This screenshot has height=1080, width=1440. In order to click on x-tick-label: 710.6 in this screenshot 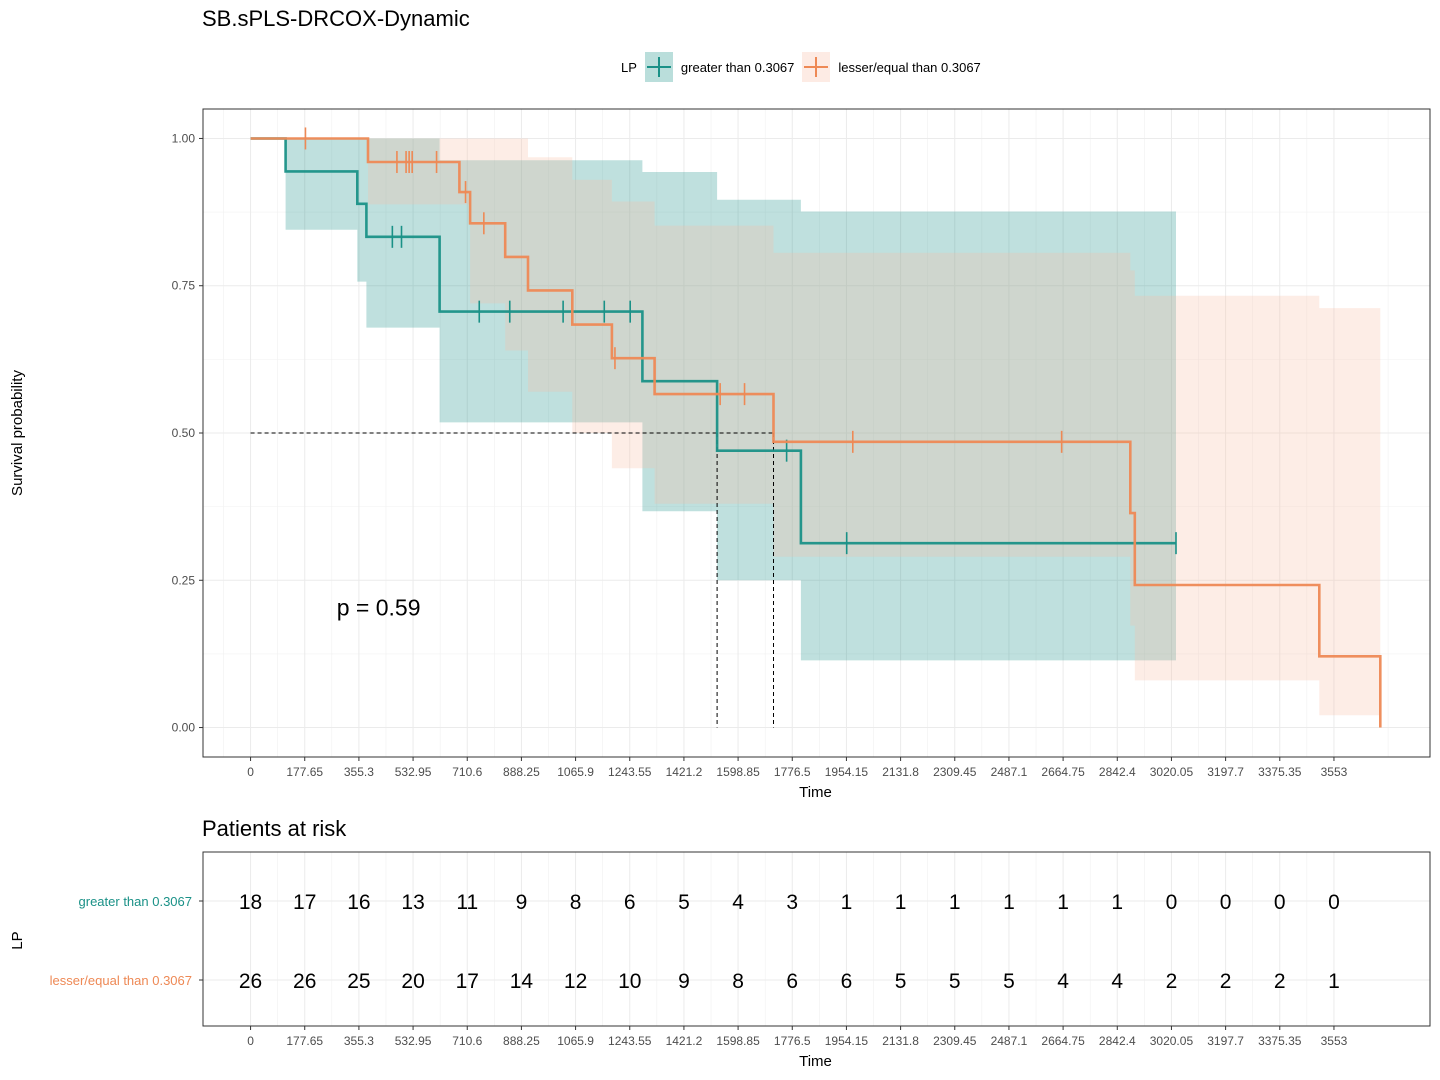, I will do `click(467, 772)`.